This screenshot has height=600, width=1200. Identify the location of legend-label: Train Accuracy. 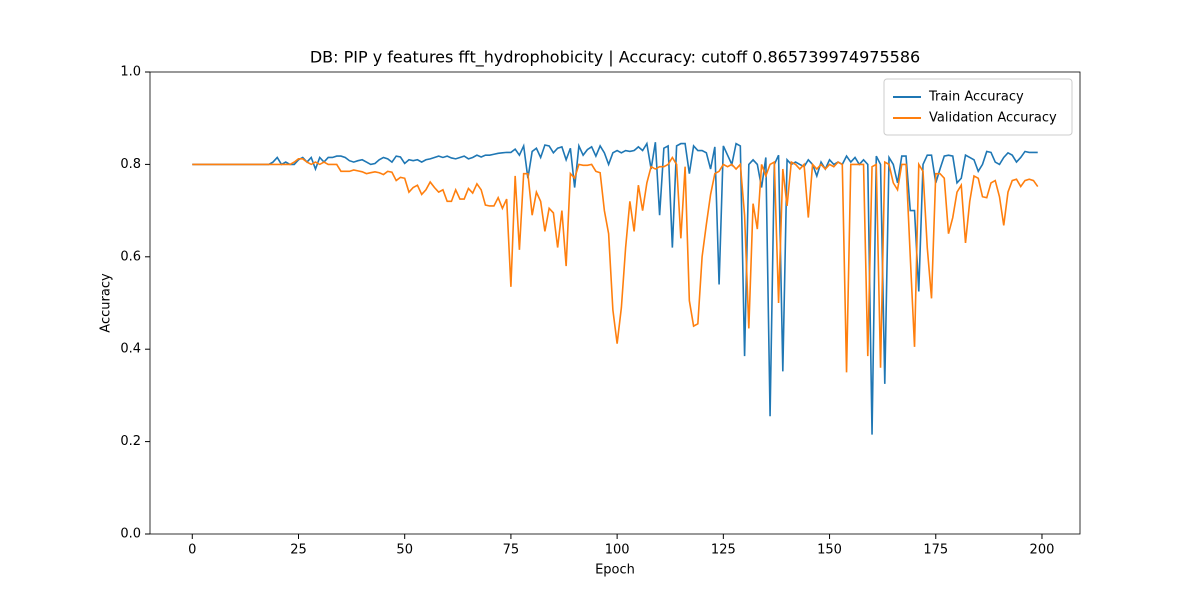
(976, 97).